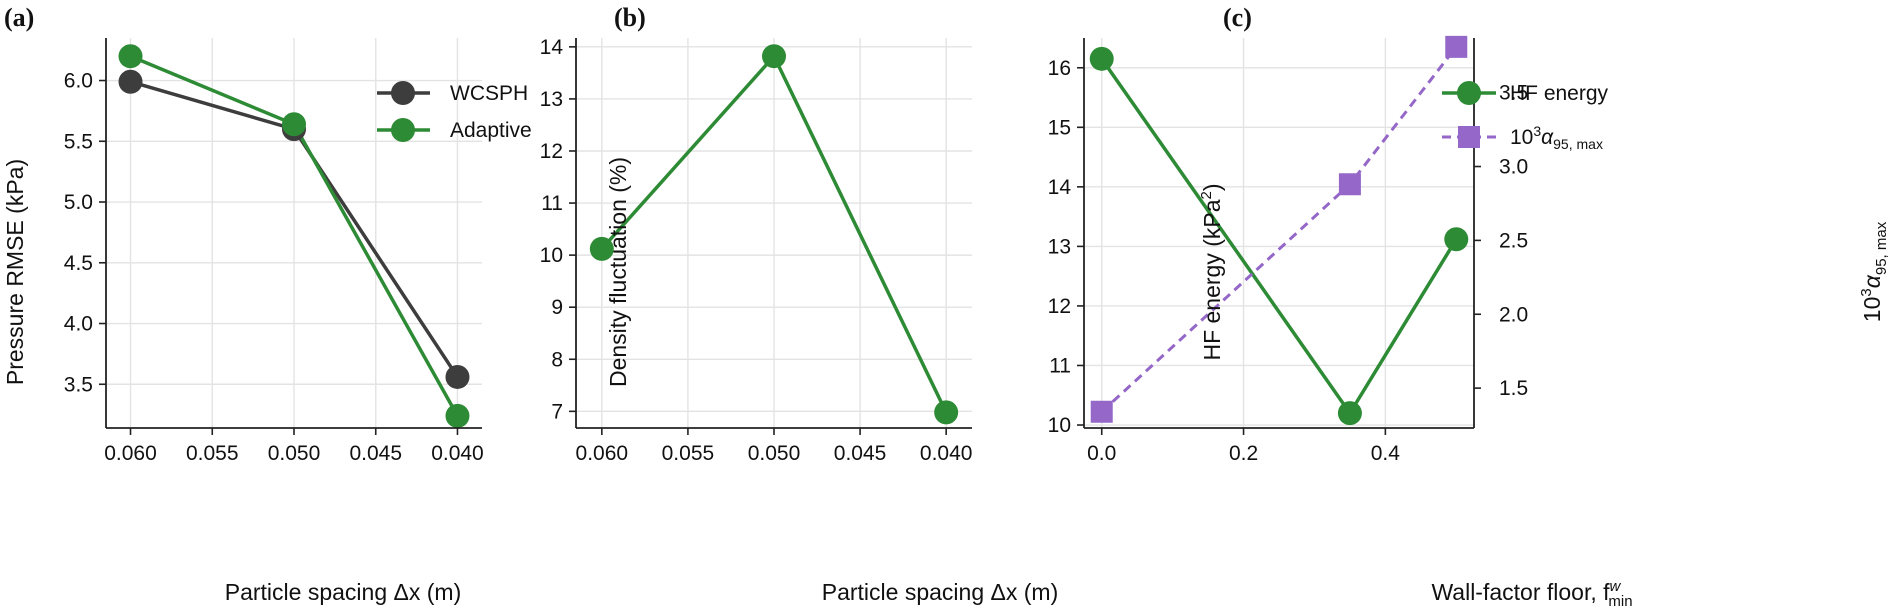 The height and width of the screenshot is (614, 1894). What do you see at coordinates (1559, 93) in the screenshot?
I see `legend-label-hf-energy: HF energy` at bounding box center [1559, 93].